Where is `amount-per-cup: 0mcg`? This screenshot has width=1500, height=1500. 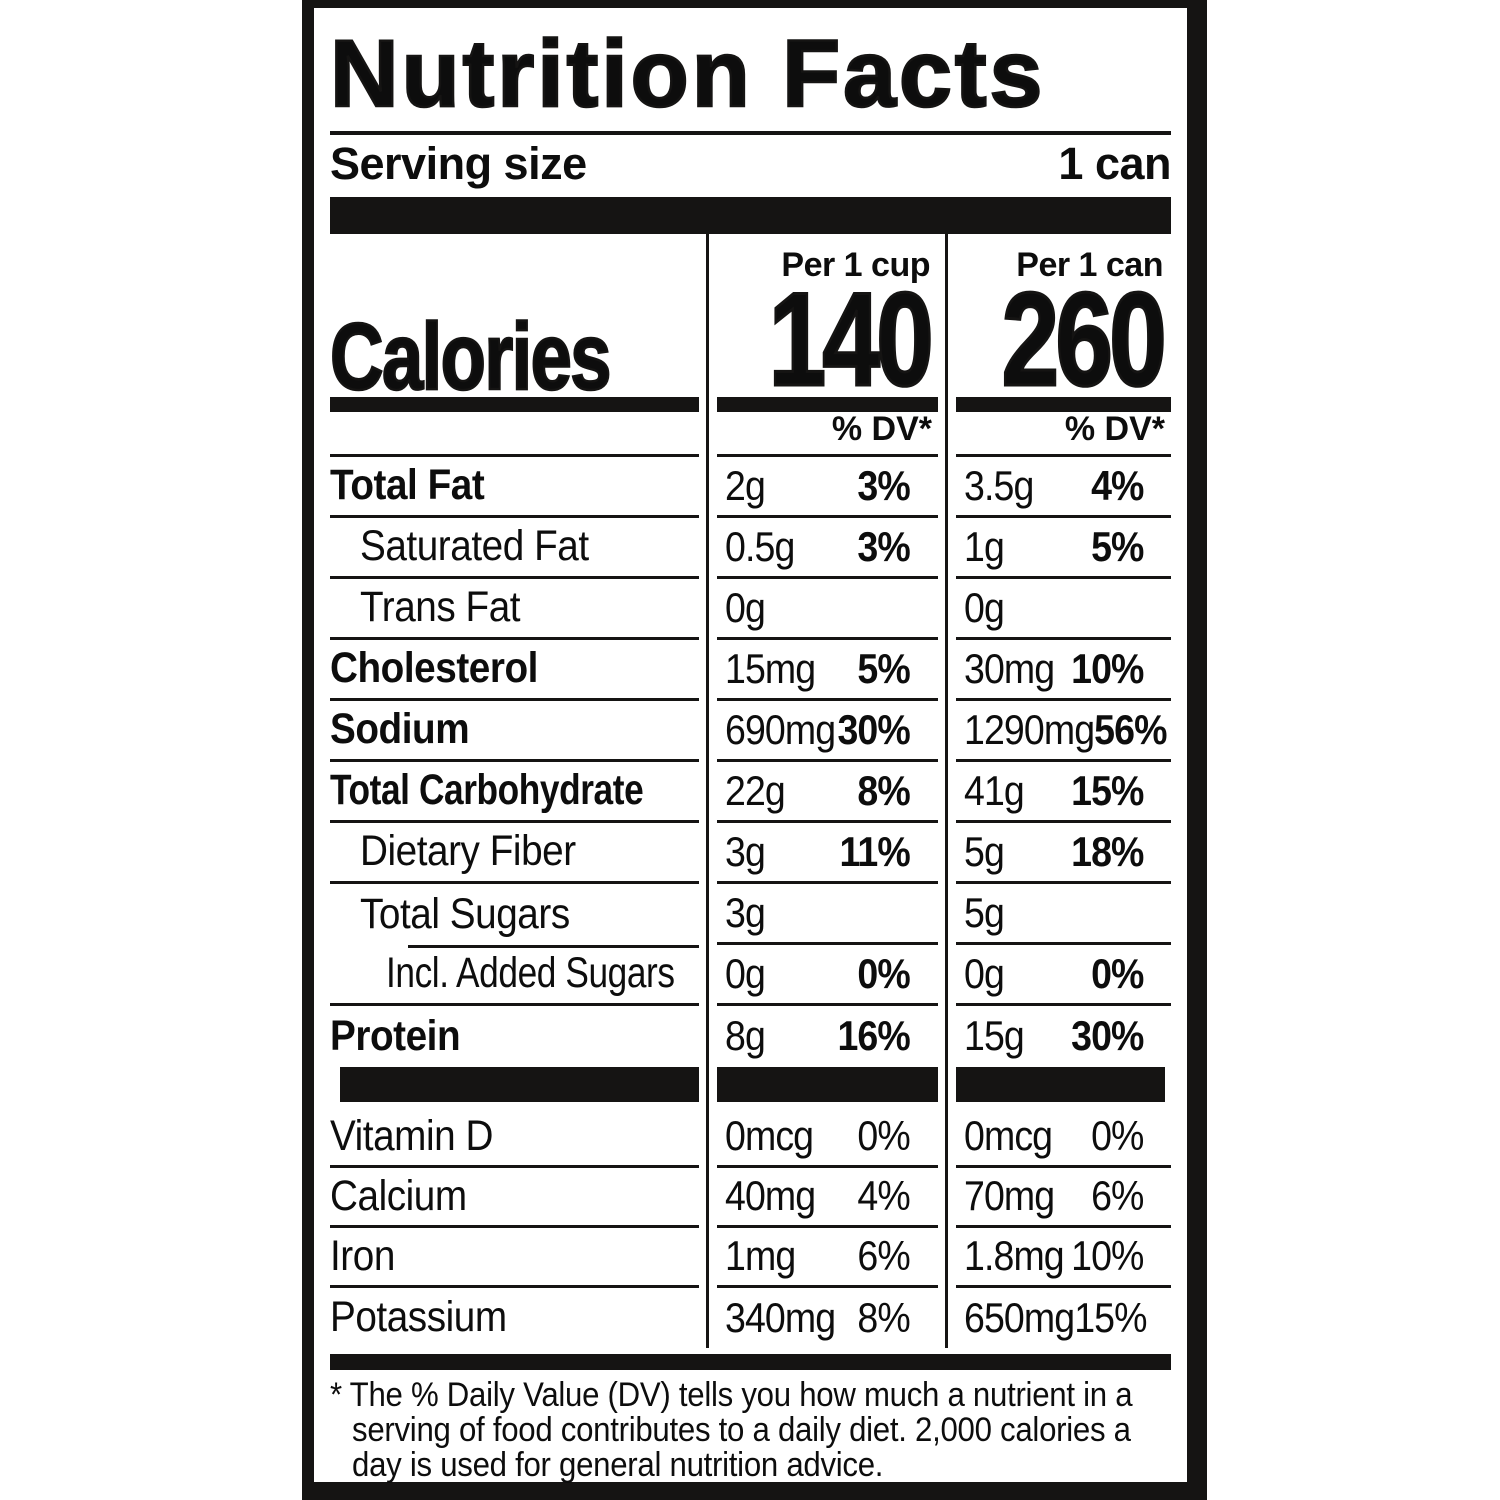 amount-per-cup: 0mcg is located at coordinates (769, 1136).